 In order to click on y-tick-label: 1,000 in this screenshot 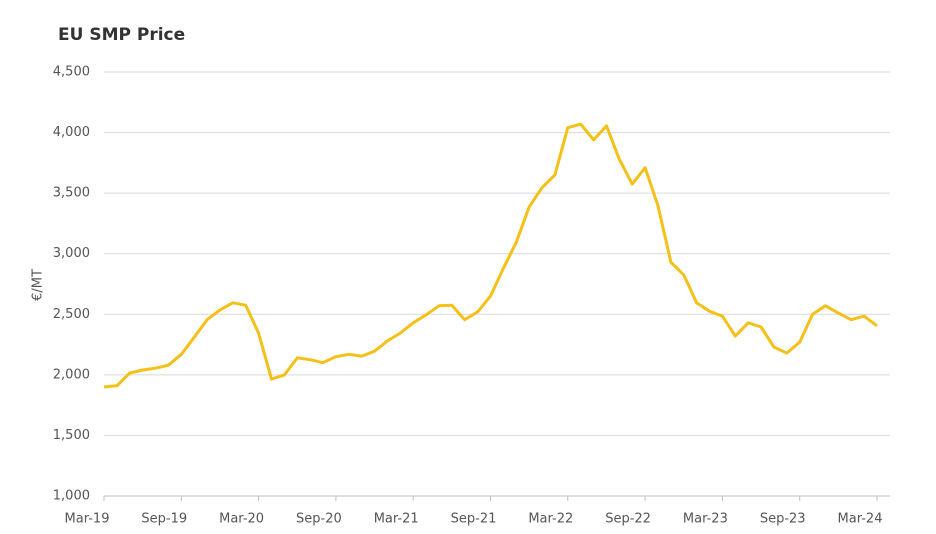, I will do `click(71, 496)`.